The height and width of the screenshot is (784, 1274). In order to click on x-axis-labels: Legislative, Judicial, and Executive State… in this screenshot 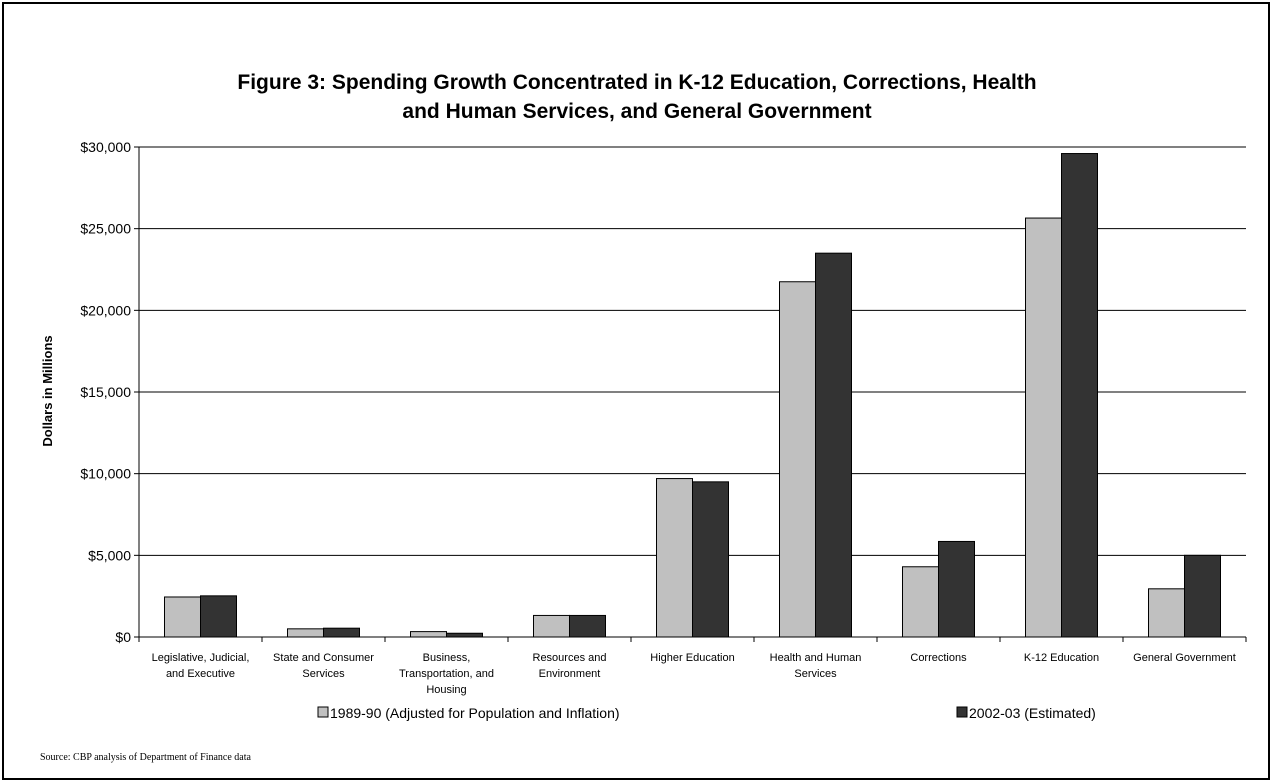, I will do `click(694, 674)`.